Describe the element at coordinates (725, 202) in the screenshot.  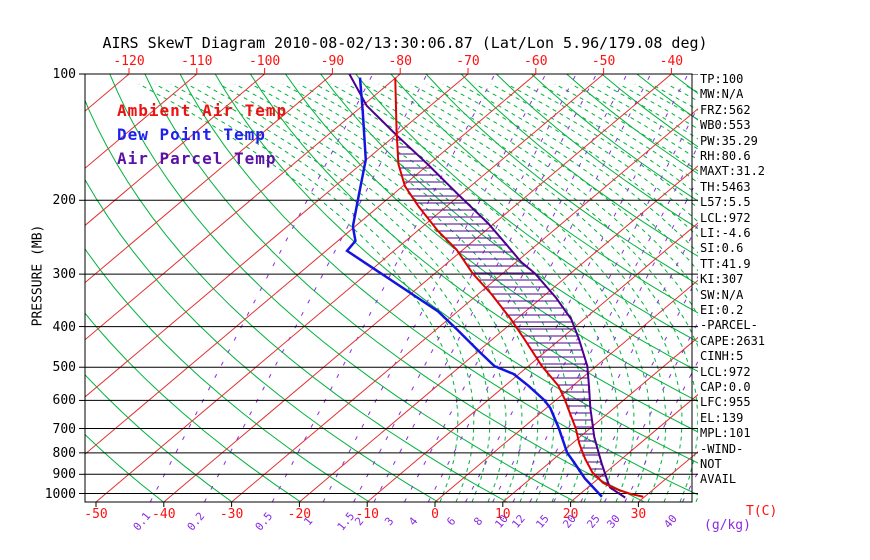
I see `stats-line: L57:5.5` at that location.